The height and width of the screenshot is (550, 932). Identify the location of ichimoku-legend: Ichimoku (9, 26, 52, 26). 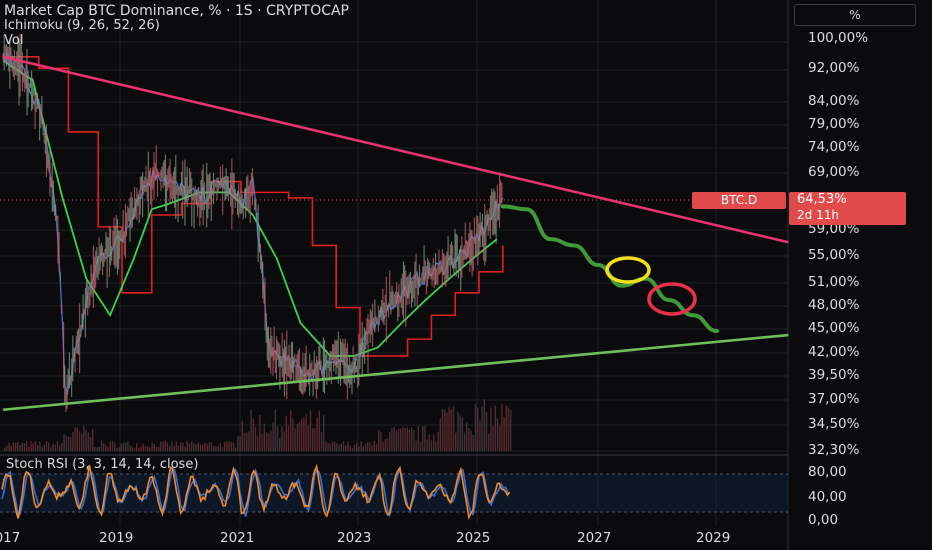
(82, 25).